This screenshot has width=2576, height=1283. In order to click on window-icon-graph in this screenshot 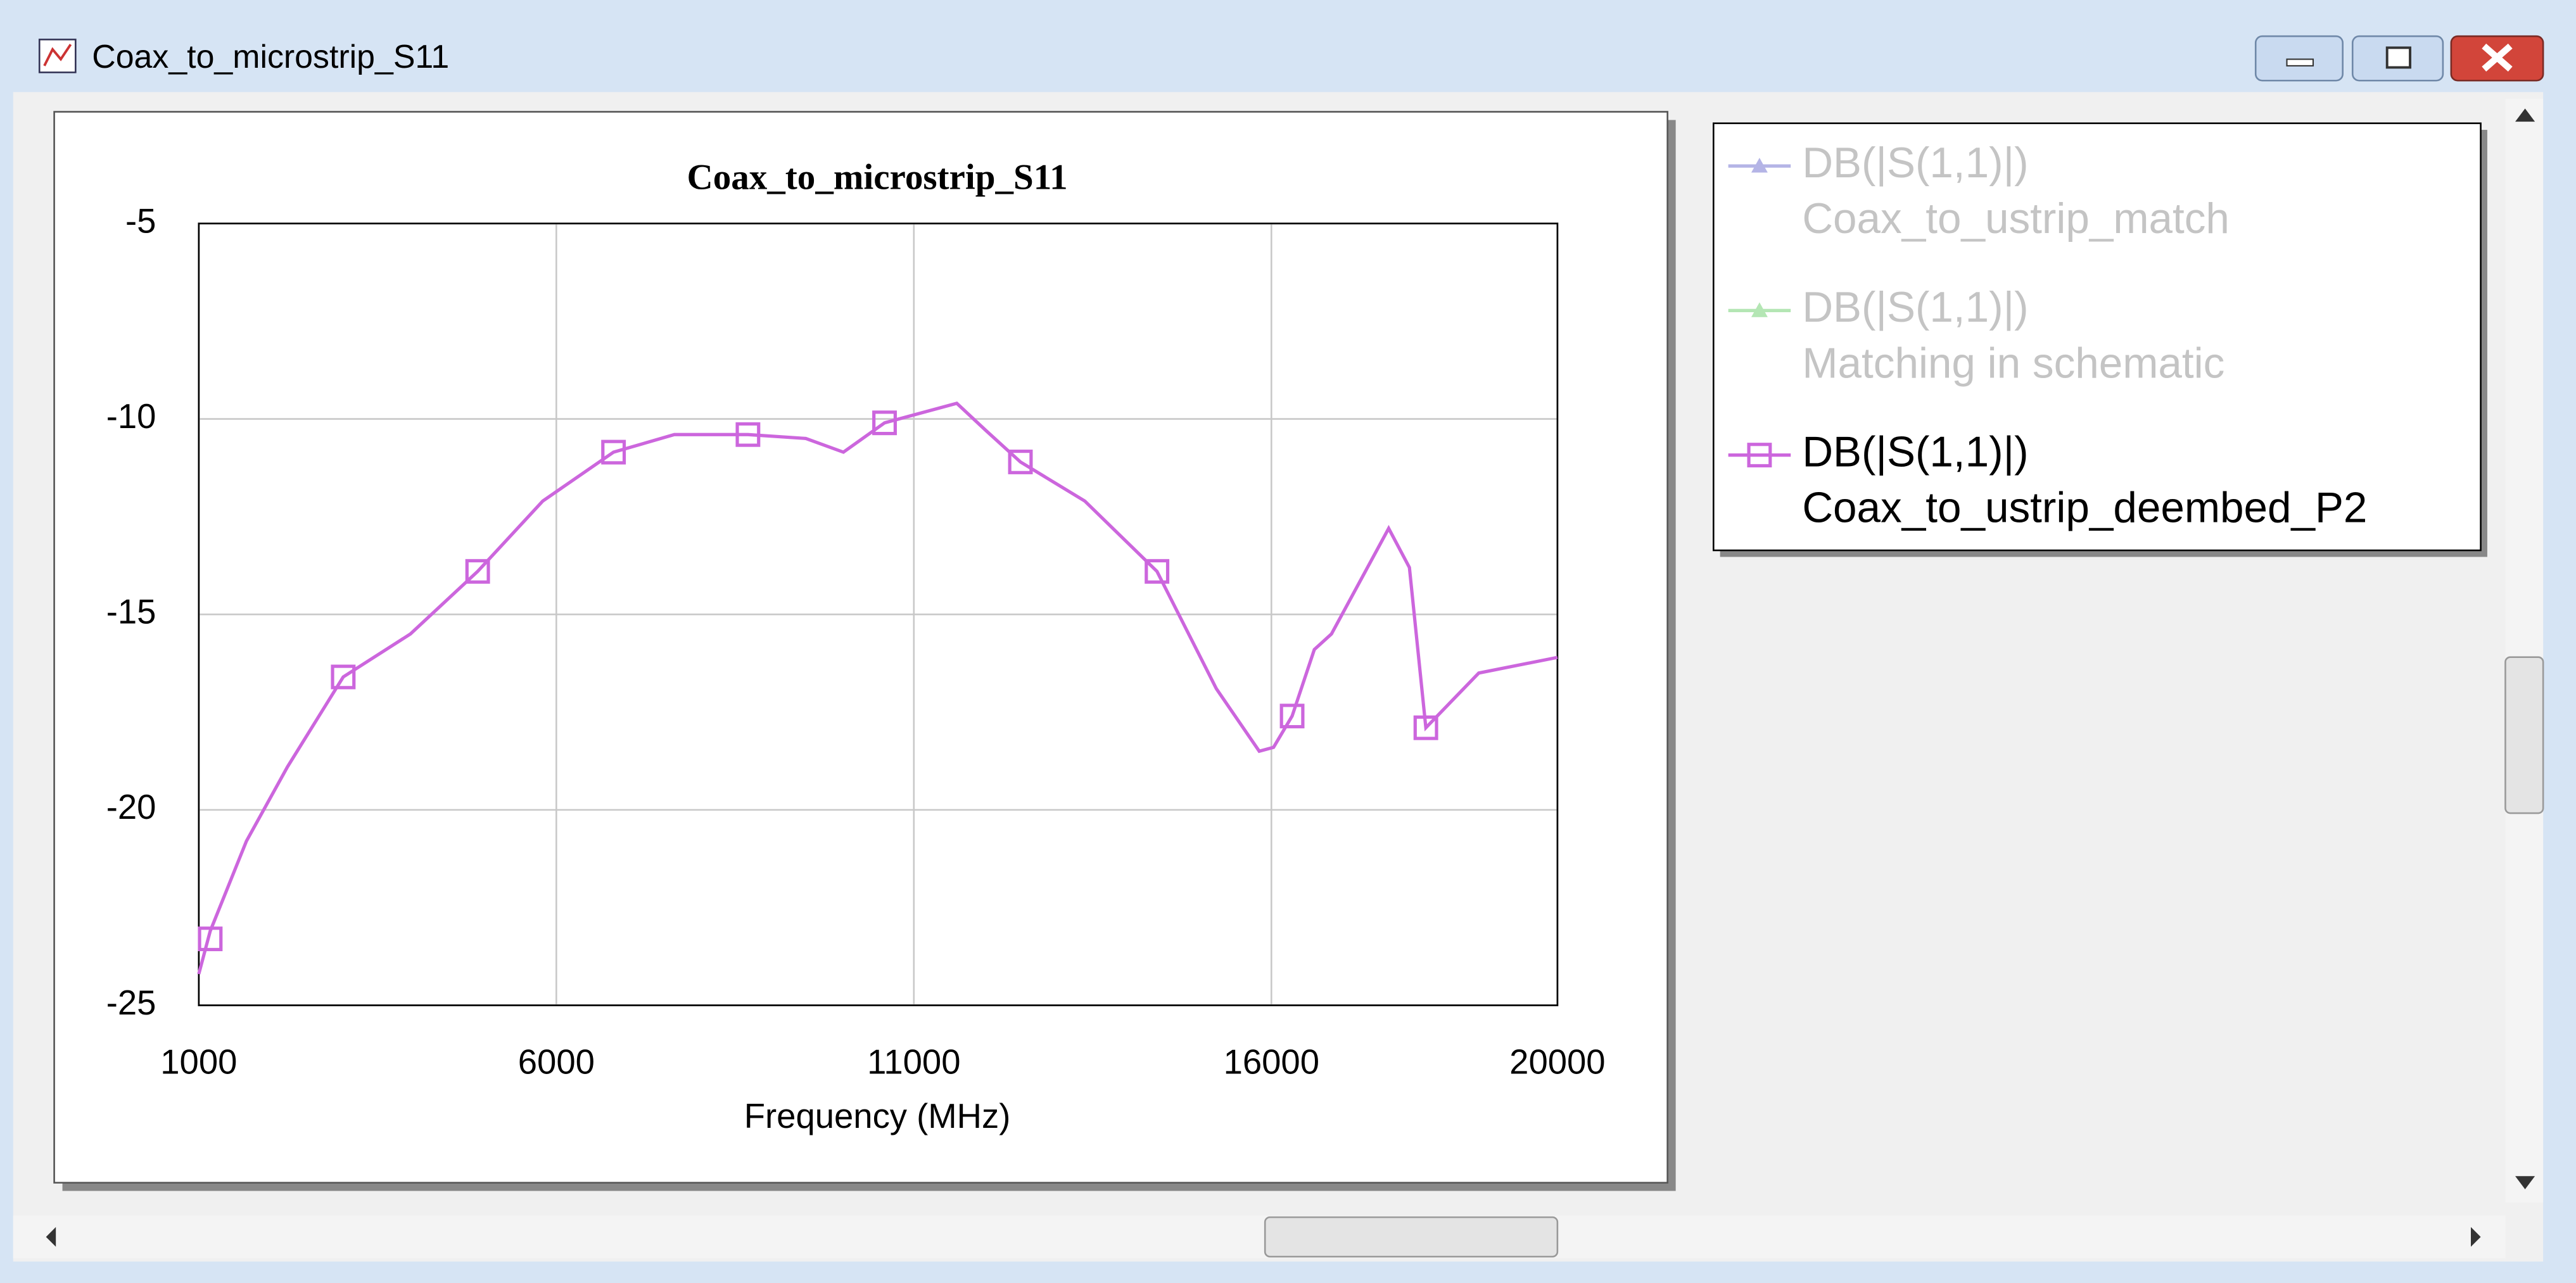, I will do `click(57, 55)`.